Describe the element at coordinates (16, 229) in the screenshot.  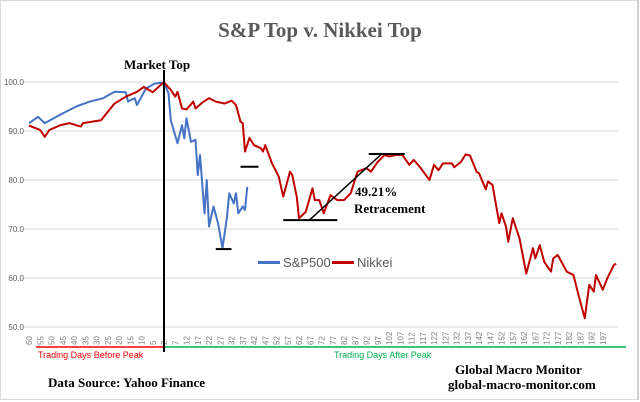
I see `y-tick-label: 70.0` at that location.